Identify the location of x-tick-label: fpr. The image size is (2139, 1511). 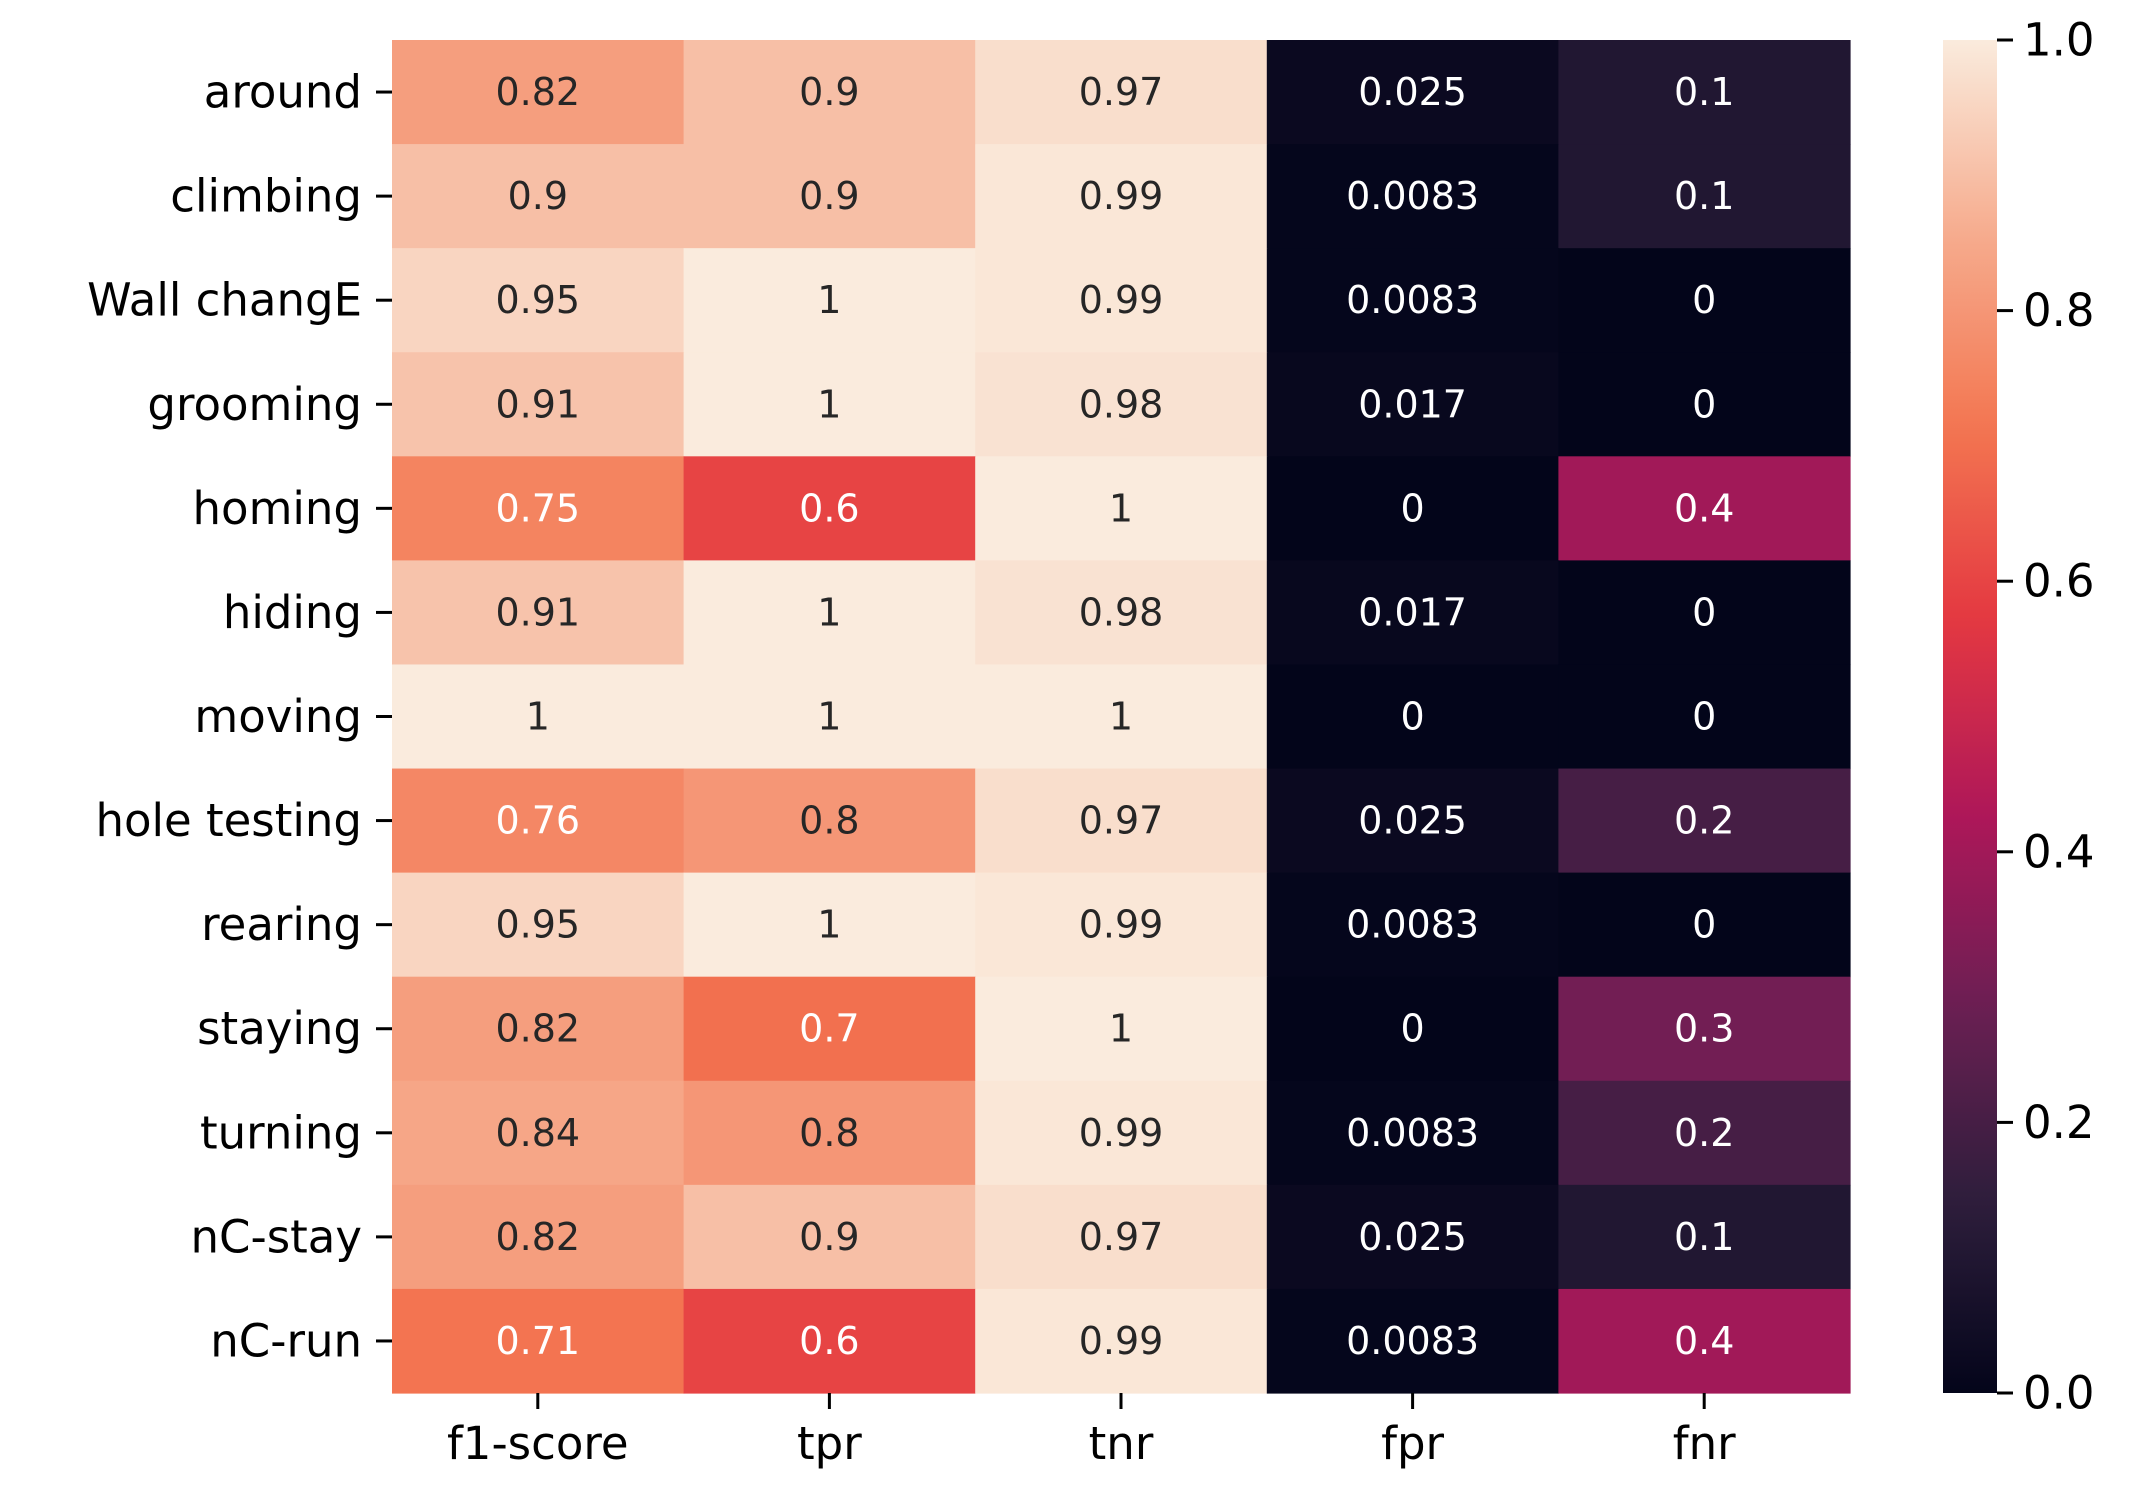
(1412, 1443).